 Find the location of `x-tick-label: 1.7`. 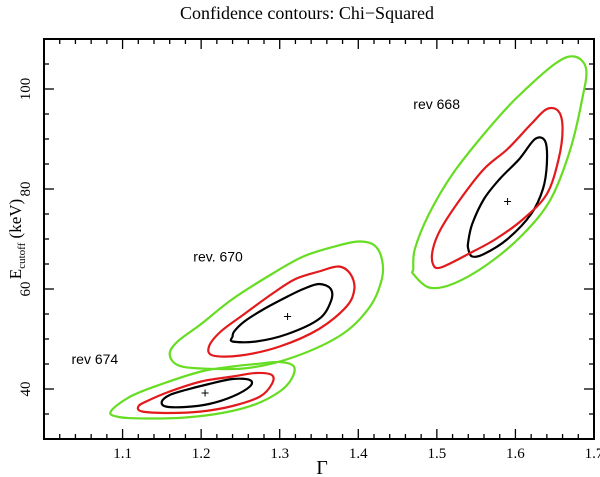

x-tick-label: 1.7 is located at coordinates (592, 454).